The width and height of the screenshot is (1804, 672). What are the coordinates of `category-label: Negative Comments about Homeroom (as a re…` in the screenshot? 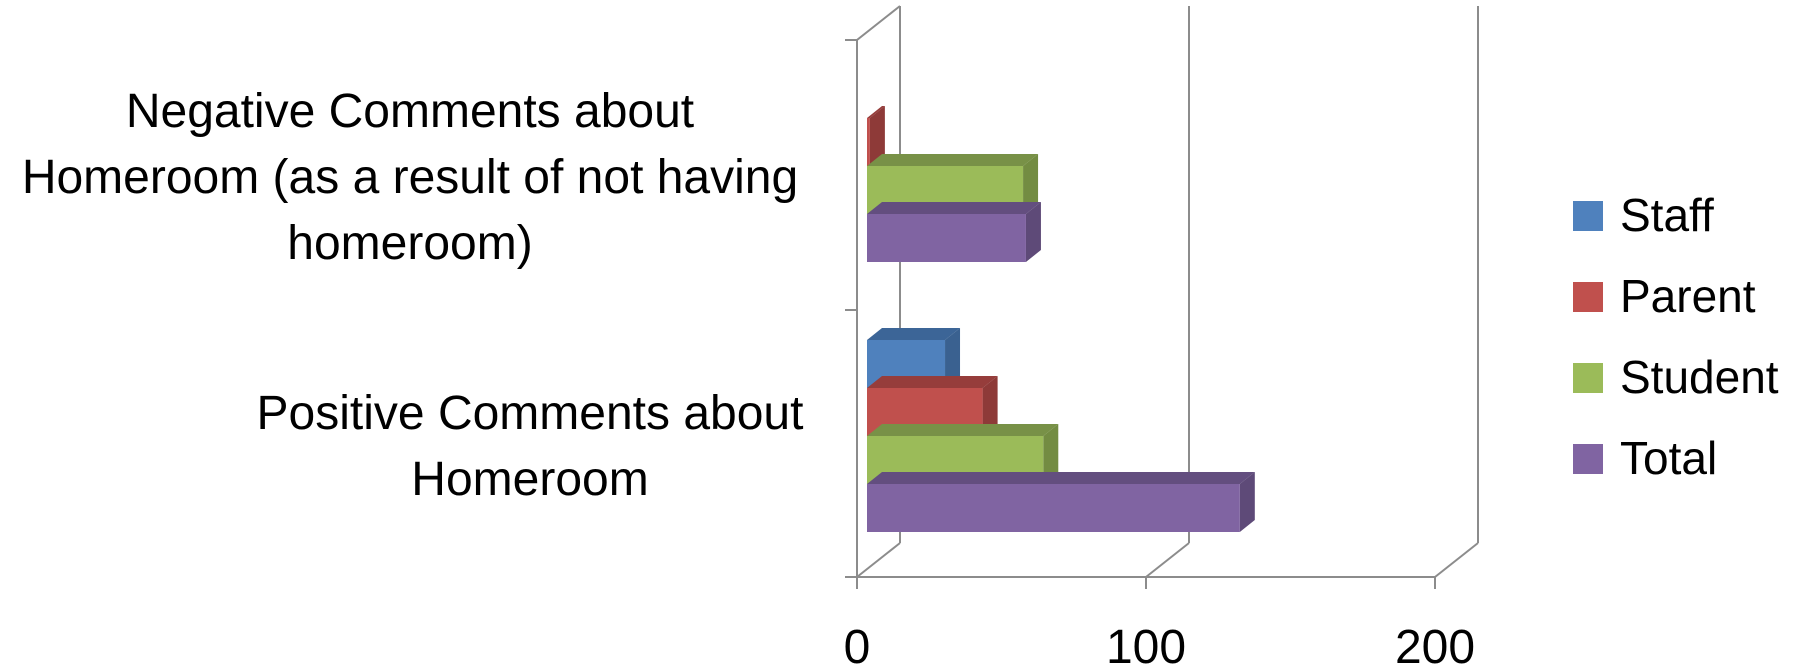 It's located at (410, 177).